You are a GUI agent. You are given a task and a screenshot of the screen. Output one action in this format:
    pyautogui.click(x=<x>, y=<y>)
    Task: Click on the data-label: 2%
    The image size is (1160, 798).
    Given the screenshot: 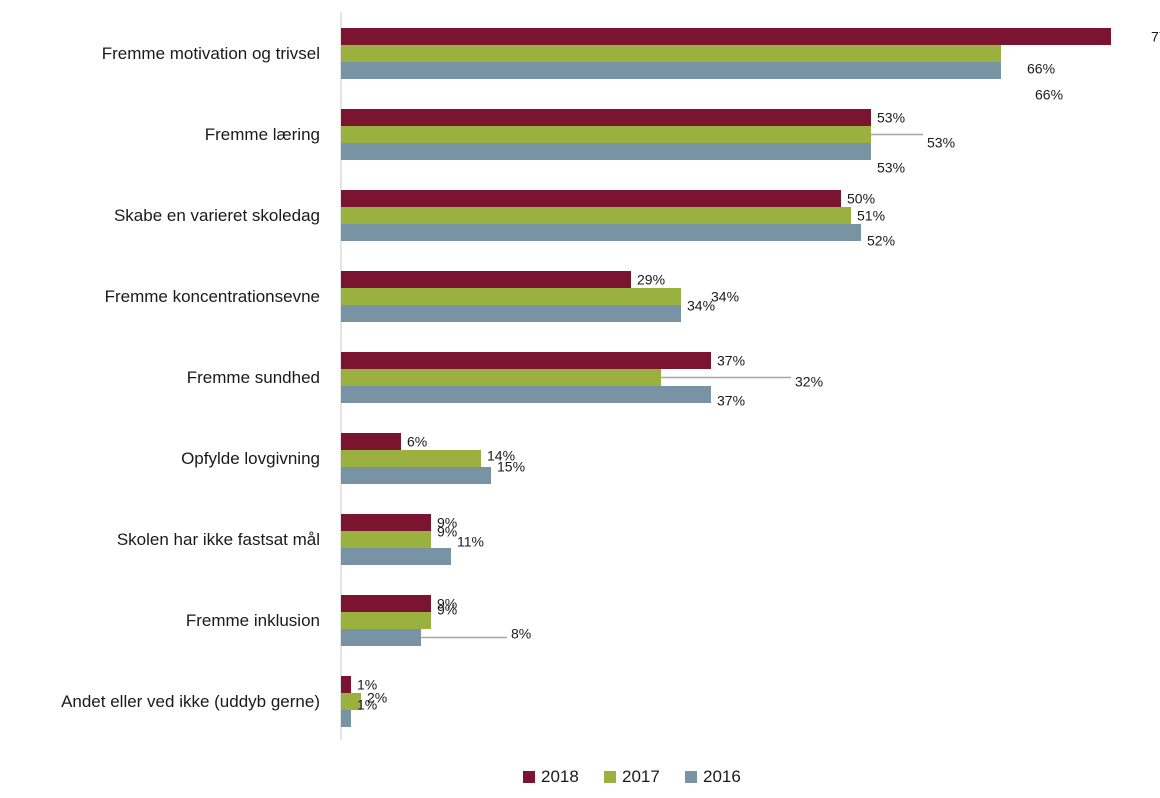 What is the action you would take?
    pyautogui.click(x=377, y=698)
    